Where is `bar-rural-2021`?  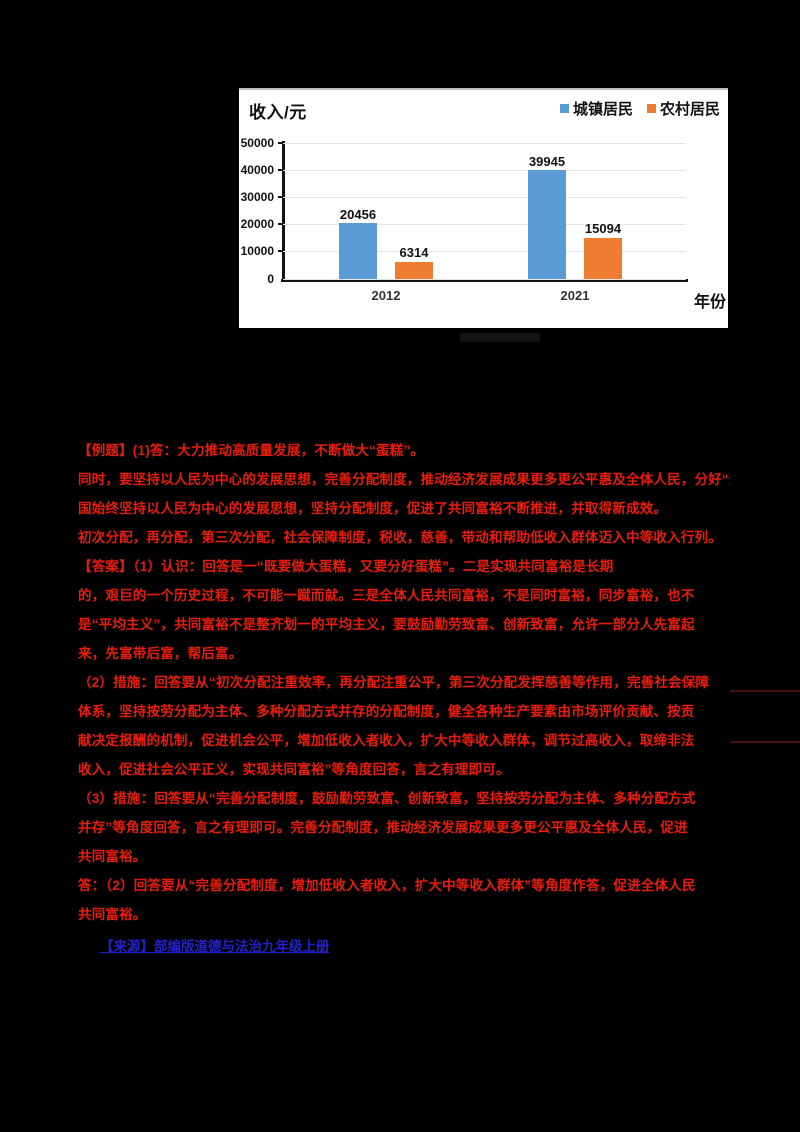
bar-rural-2021 is located at coordinates (603, 258).